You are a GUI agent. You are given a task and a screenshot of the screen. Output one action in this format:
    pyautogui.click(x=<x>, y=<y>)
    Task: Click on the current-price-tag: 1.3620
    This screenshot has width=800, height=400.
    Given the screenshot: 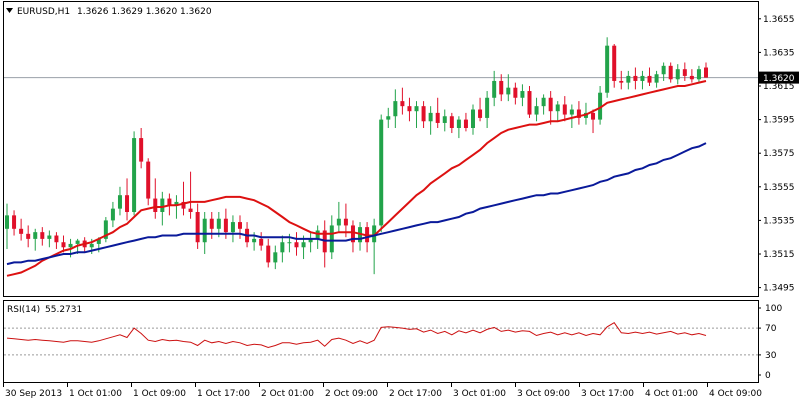 What is the action you would take?
    pyautogui.click(x=779, y=77)
    